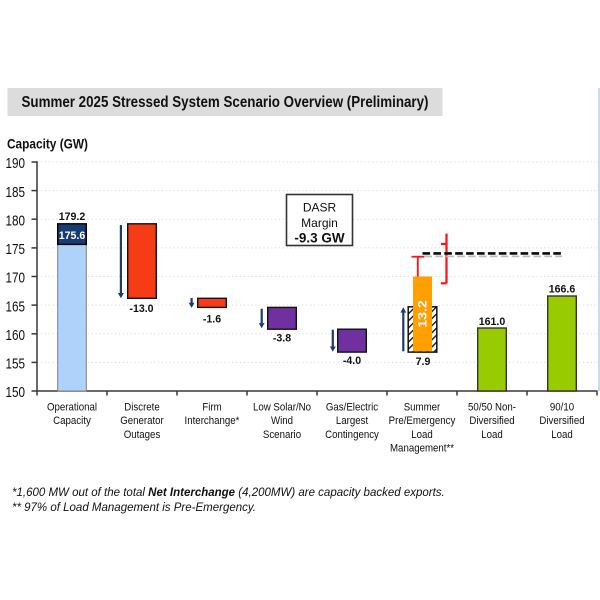  What do you see at coordinates (282, 421) in the screenshot?
I see `svg-text: Wind` at bounding box center [282, 421].